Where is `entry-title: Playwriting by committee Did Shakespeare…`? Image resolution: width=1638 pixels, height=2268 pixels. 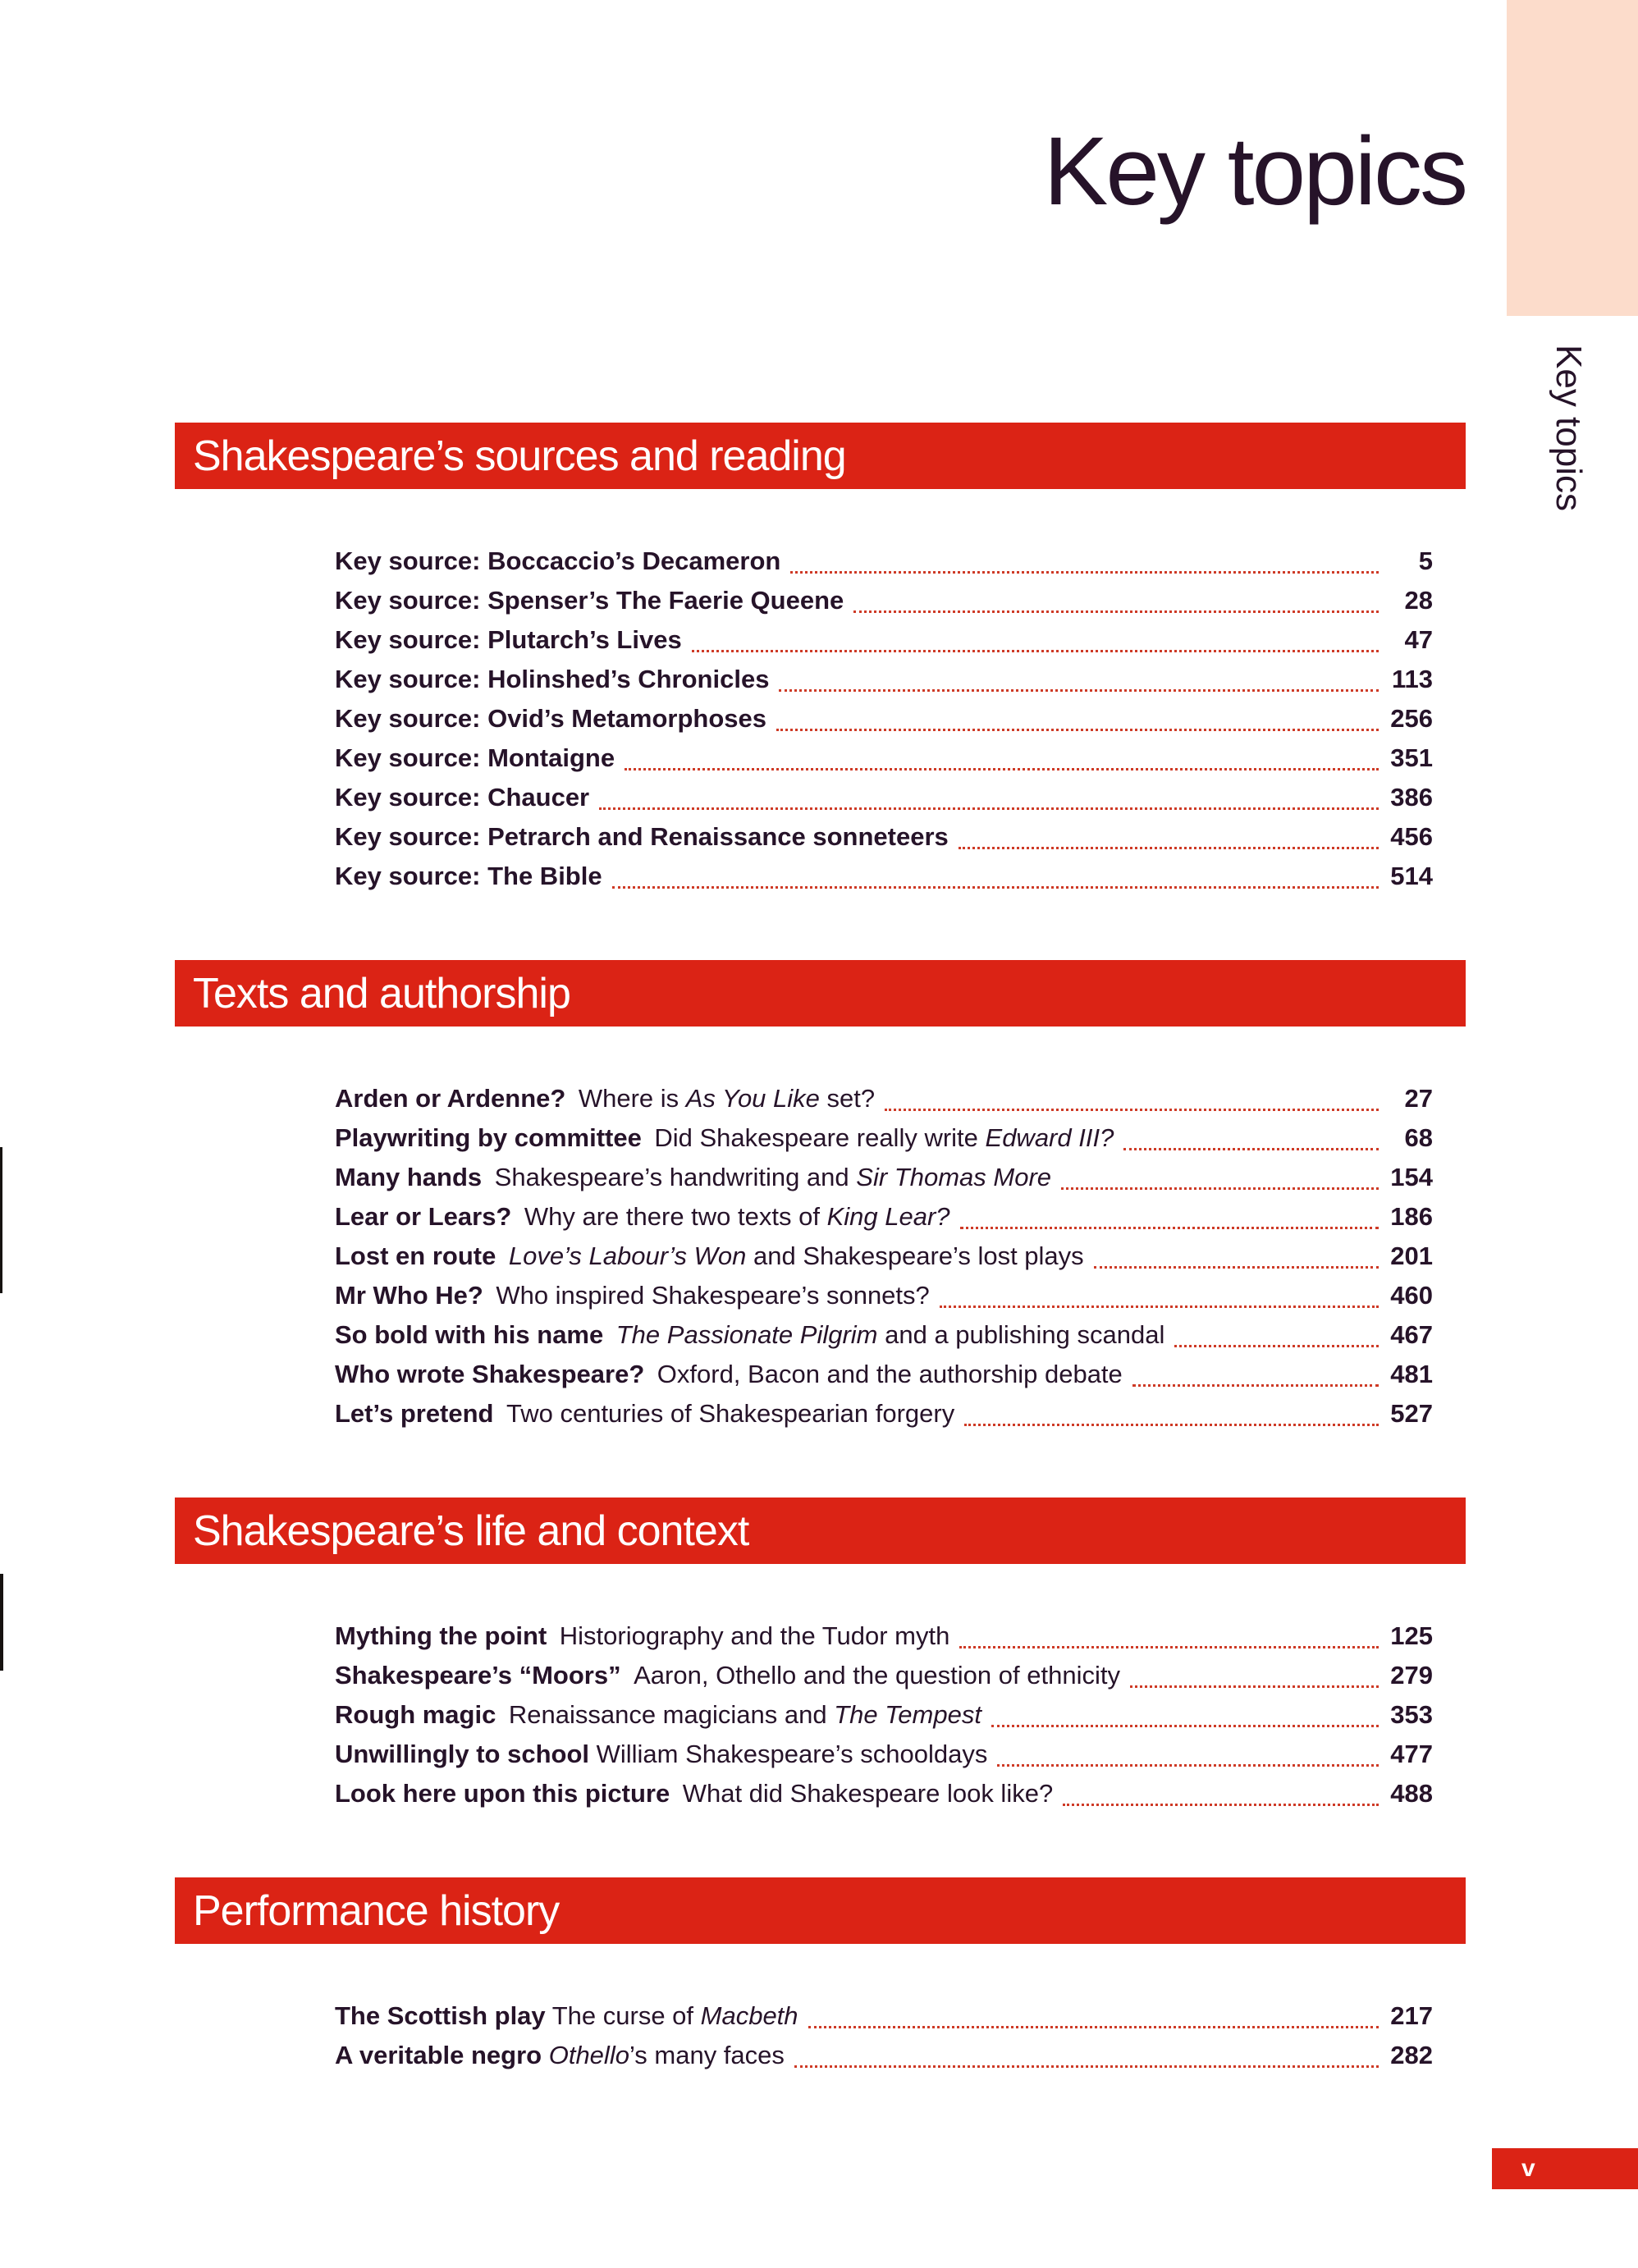
entry-title: Playwriting by committee Did Shakespeare… is located at coordinates (724, 1138).